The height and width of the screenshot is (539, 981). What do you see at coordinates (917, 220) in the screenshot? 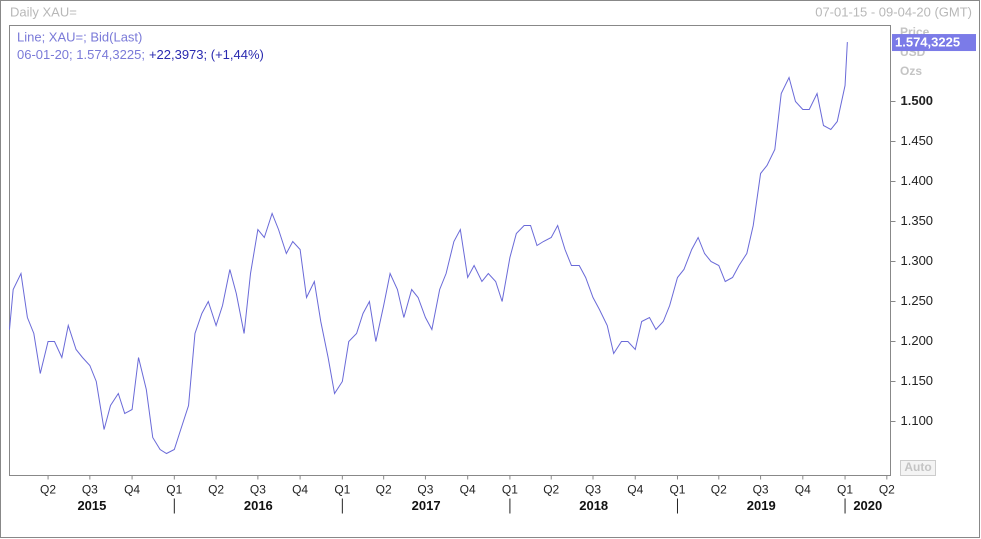
I see `y-tick-label: 1.350` at bounding box center [917, 220].